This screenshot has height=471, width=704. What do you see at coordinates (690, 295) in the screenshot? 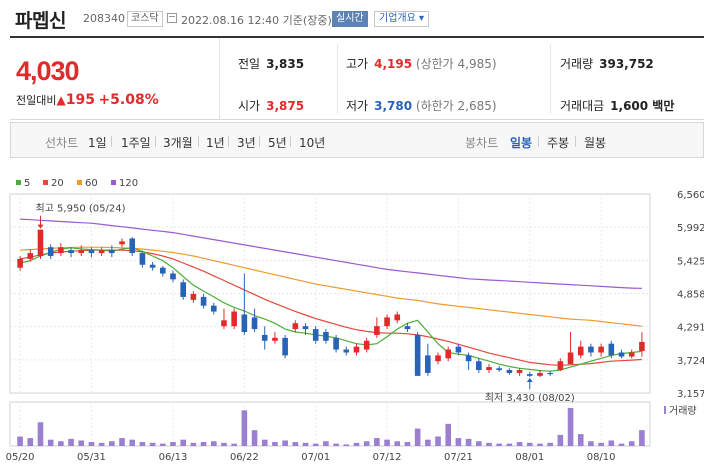
I see `y-tick-label: 4,858` at bounding box center [690, 295].